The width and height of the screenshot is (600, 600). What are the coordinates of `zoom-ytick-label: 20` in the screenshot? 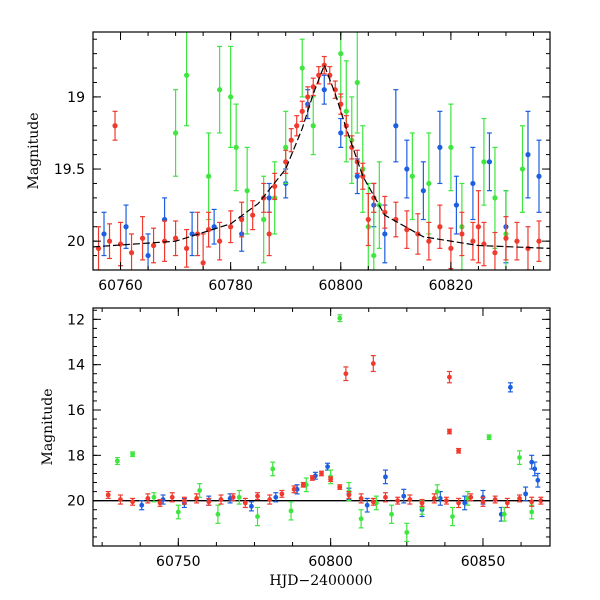 It's located at (76, 242).